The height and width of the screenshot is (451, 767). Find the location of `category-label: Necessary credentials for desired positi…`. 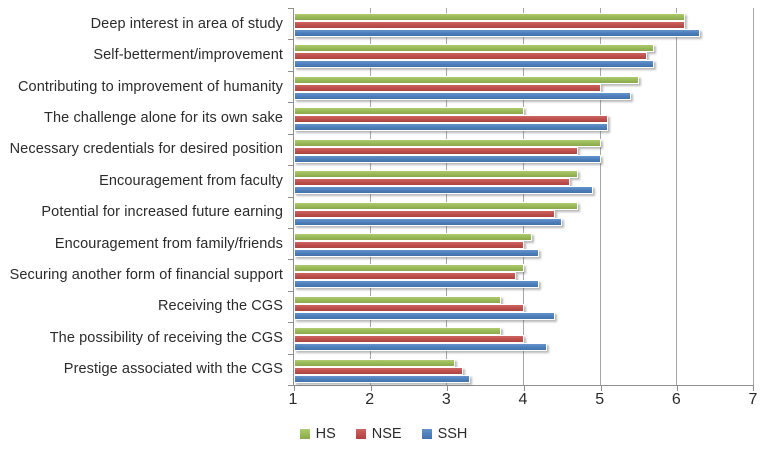

category-label: Necessary credentials for desired positi… is located at coordinates (146, 149).